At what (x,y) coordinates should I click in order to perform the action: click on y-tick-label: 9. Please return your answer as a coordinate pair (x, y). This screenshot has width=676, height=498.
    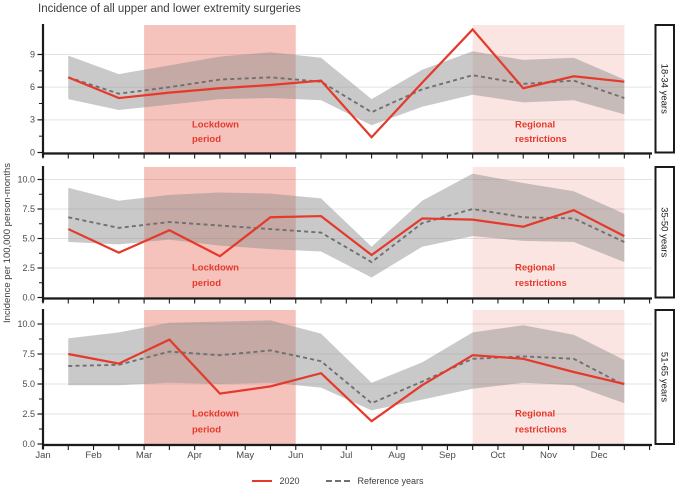
    Looking at the image, I should click on (32, 54).